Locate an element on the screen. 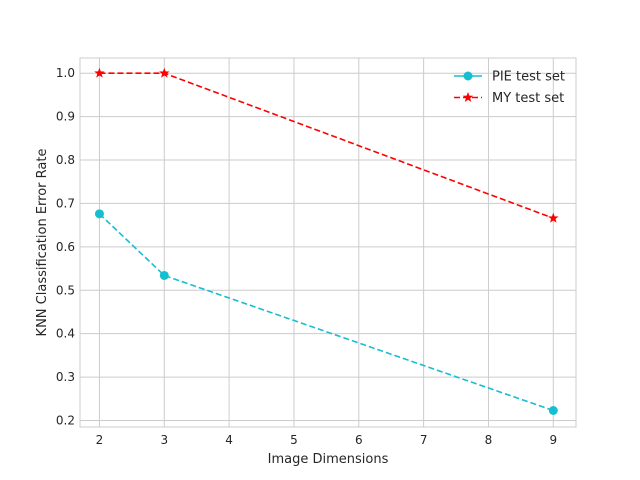  x-tick-label: 4 is located at coordinates (229, 440).